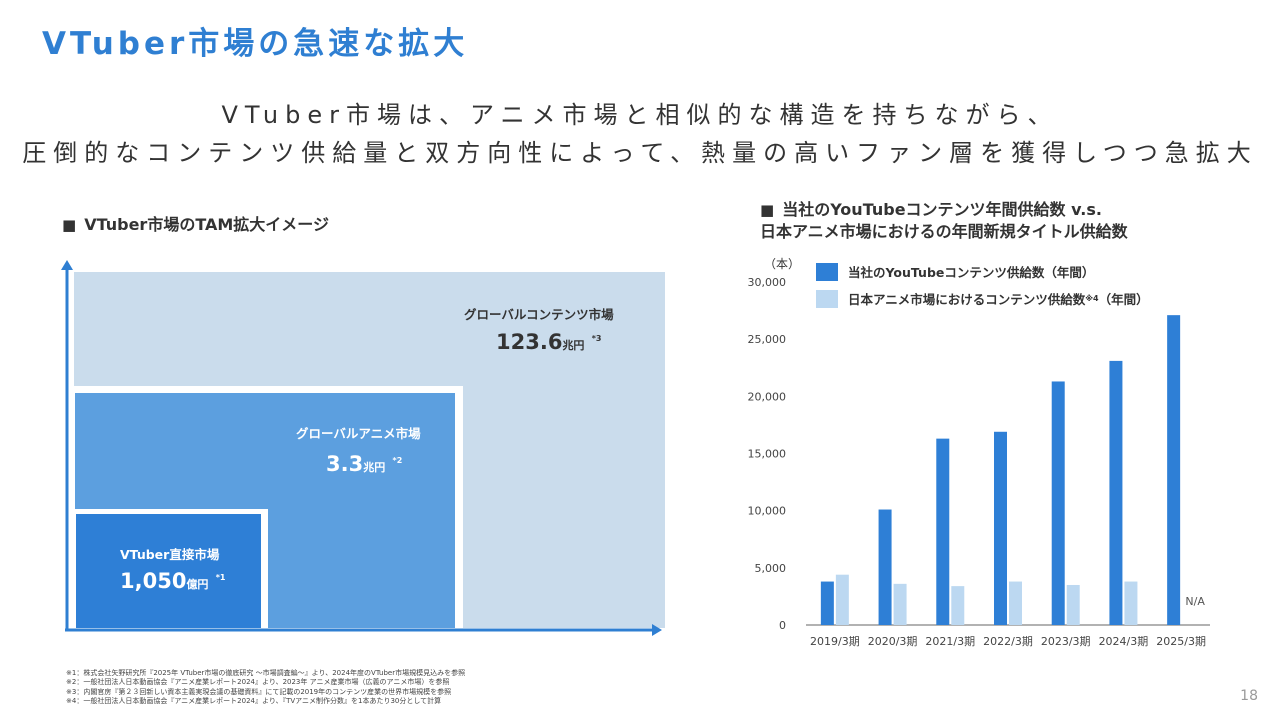  What do you see at coordinates (767, 282) in the screenshot?
I see `y-tick-label: 30,000` at bounding box center [767, 282].